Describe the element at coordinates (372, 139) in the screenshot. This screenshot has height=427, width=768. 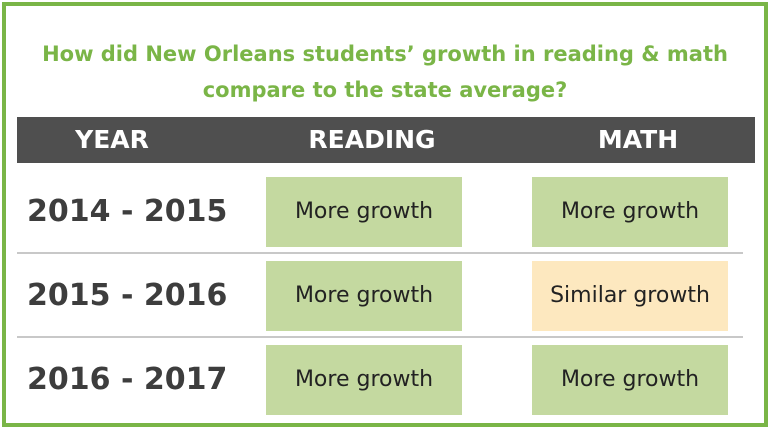
I see `header-reading: READING` at that location.